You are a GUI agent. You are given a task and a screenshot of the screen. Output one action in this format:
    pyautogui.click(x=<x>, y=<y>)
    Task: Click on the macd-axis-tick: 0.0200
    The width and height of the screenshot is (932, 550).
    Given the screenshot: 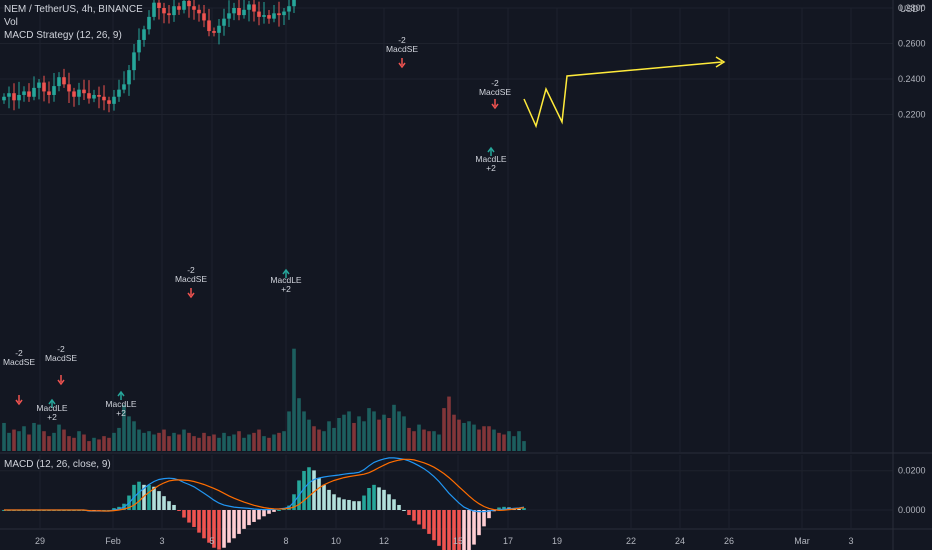 What is the action you would take?
    pyautogui.click(x=912, y=471)
    